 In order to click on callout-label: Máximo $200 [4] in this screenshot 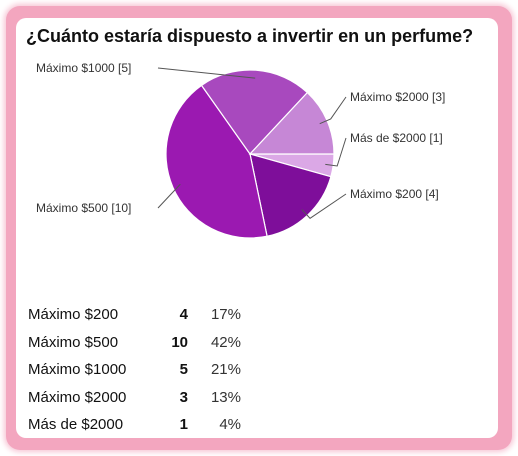, I will do `click(394, 194)`.